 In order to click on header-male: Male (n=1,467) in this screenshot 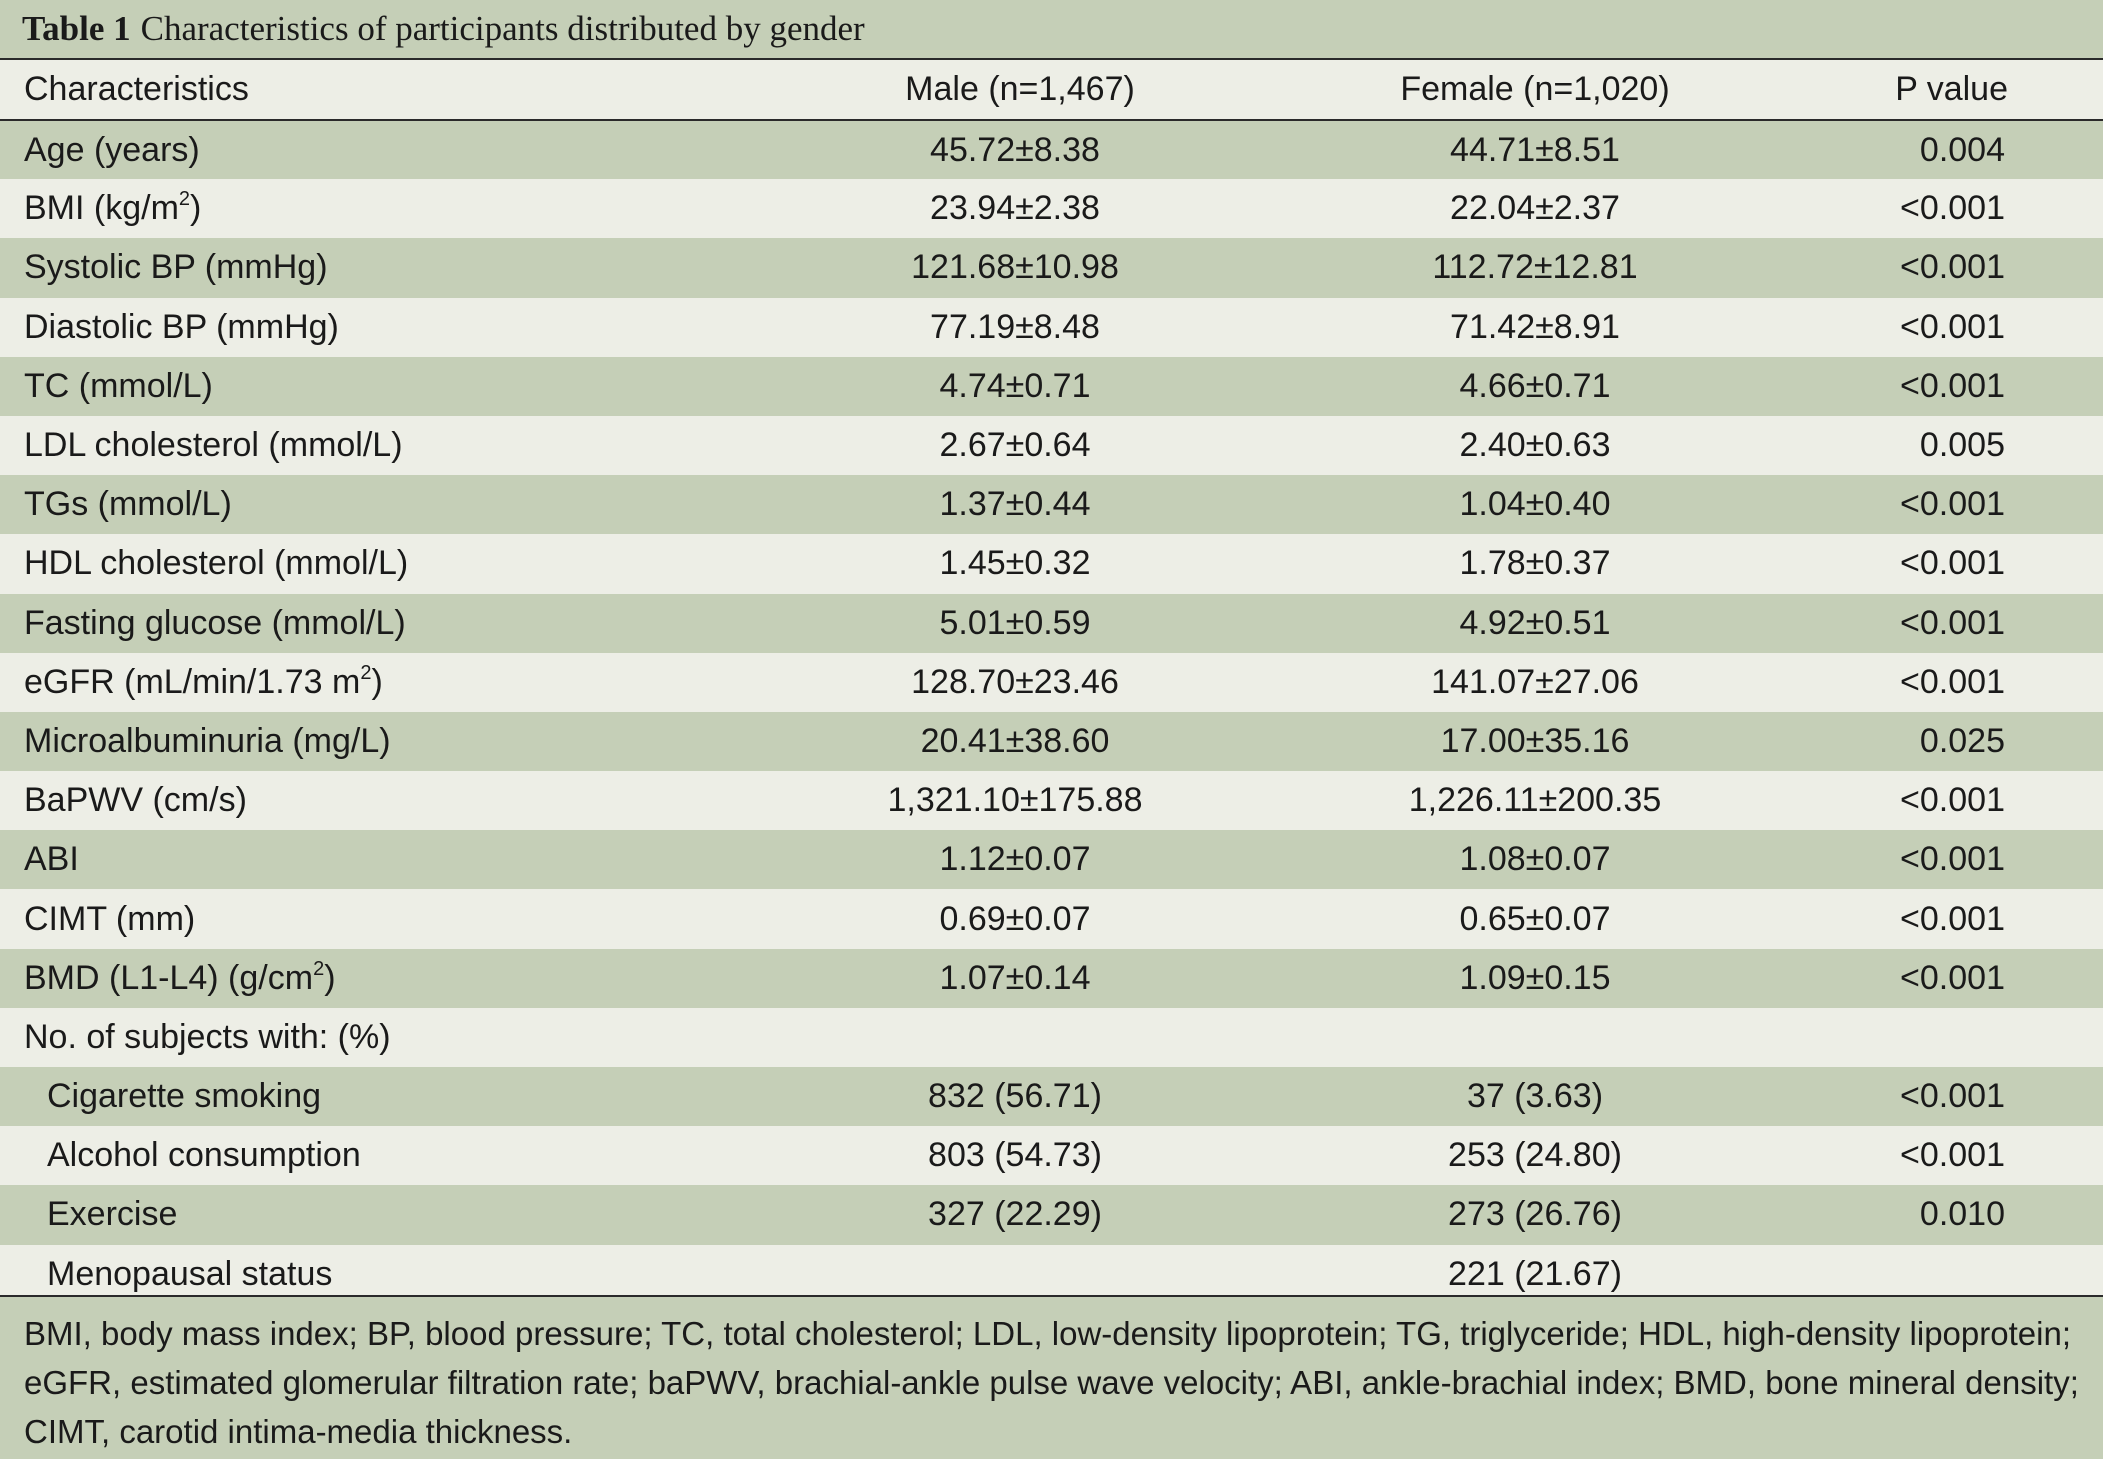, I will do `click(995, 90)`.